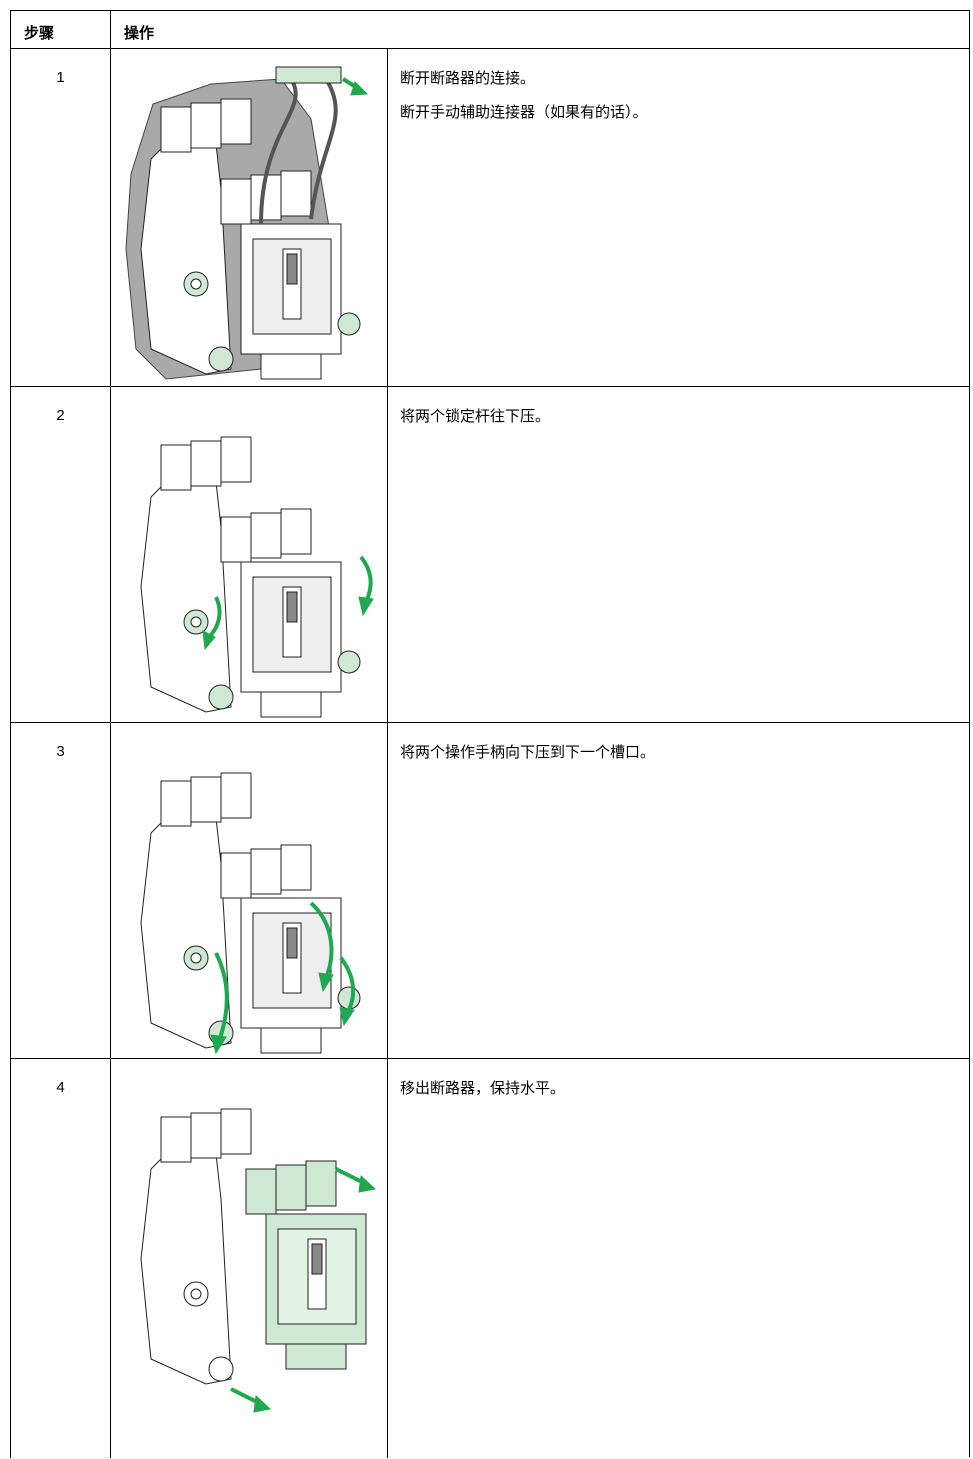 The width and height of the screenshot is (973, 1459). I want to click on instruction-text: 将两个操作手柄向下压到下一个槽口。, so click(528, 752).